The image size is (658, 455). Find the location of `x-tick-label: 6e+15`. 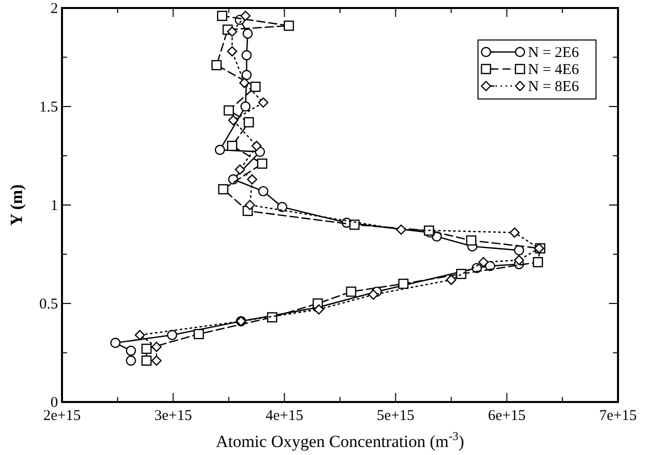

x-tick-label: 6e+15 is located at coordinates (507, 416).